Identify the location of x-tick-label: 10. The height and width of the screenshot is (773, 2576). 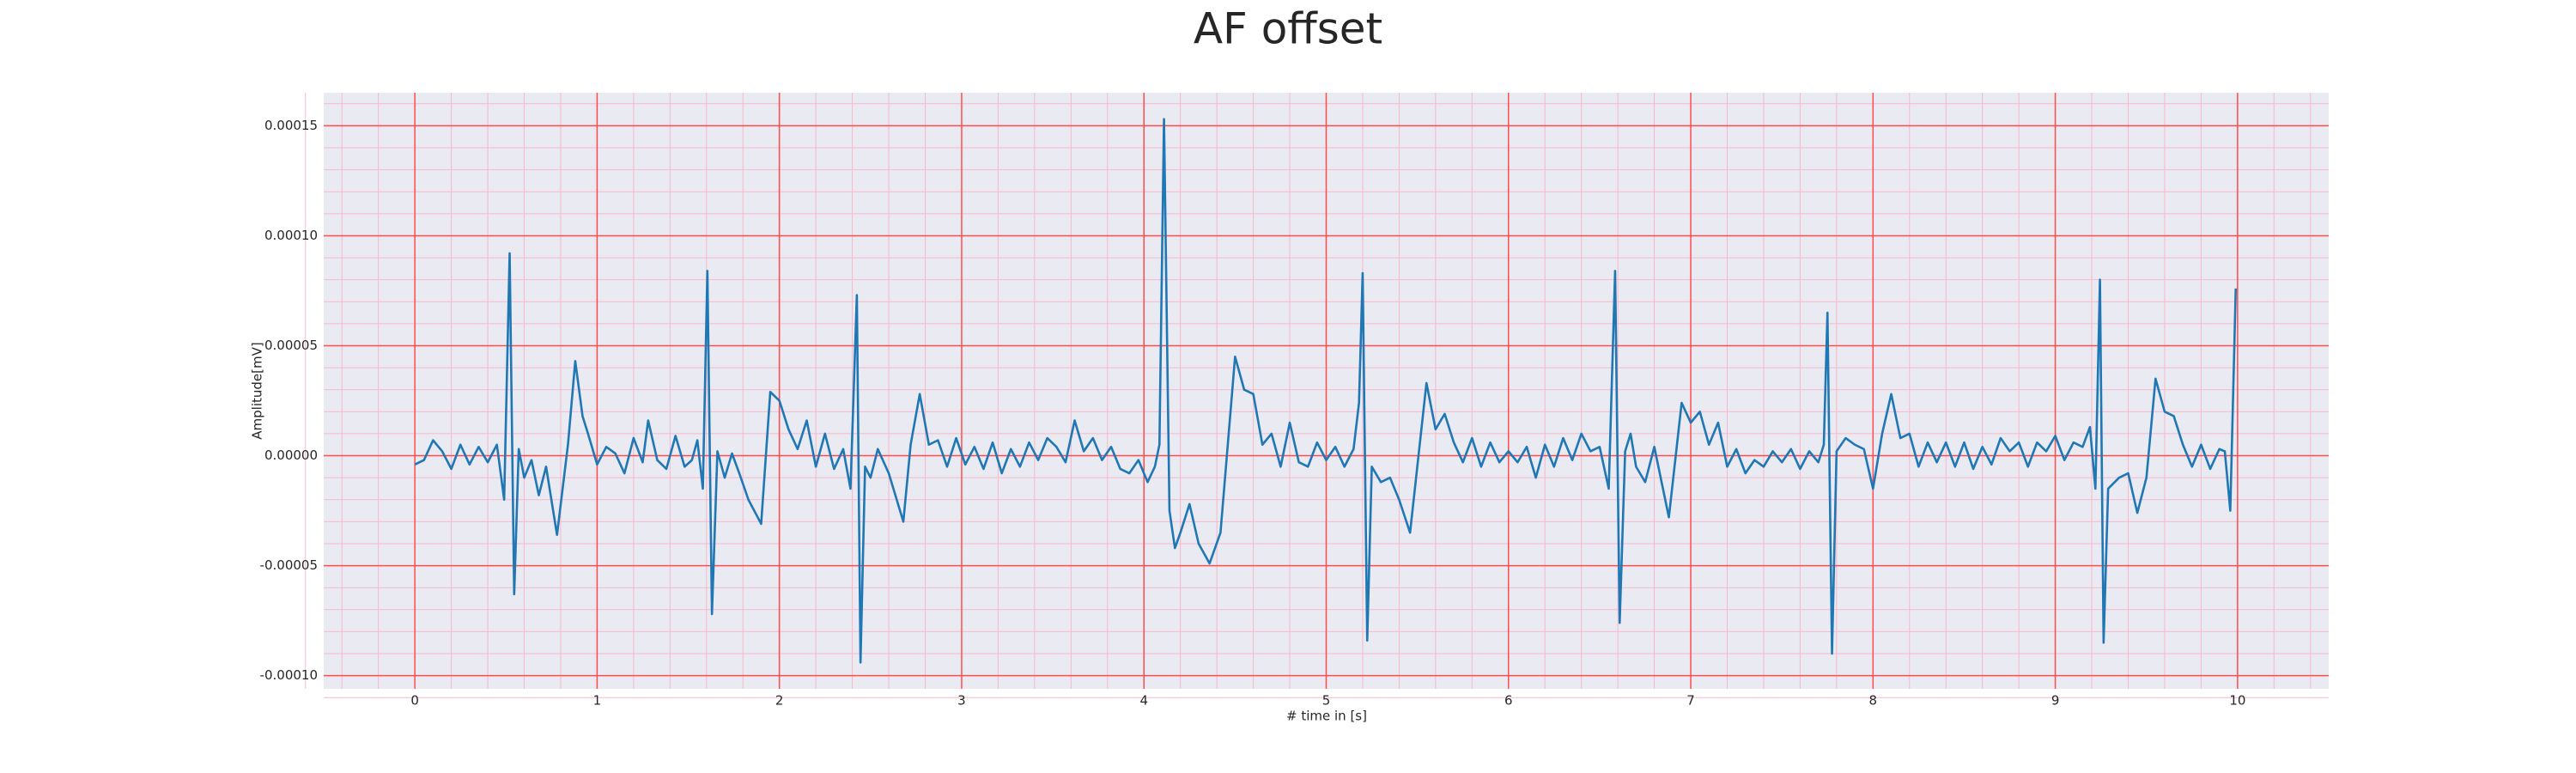
(2237, 701).